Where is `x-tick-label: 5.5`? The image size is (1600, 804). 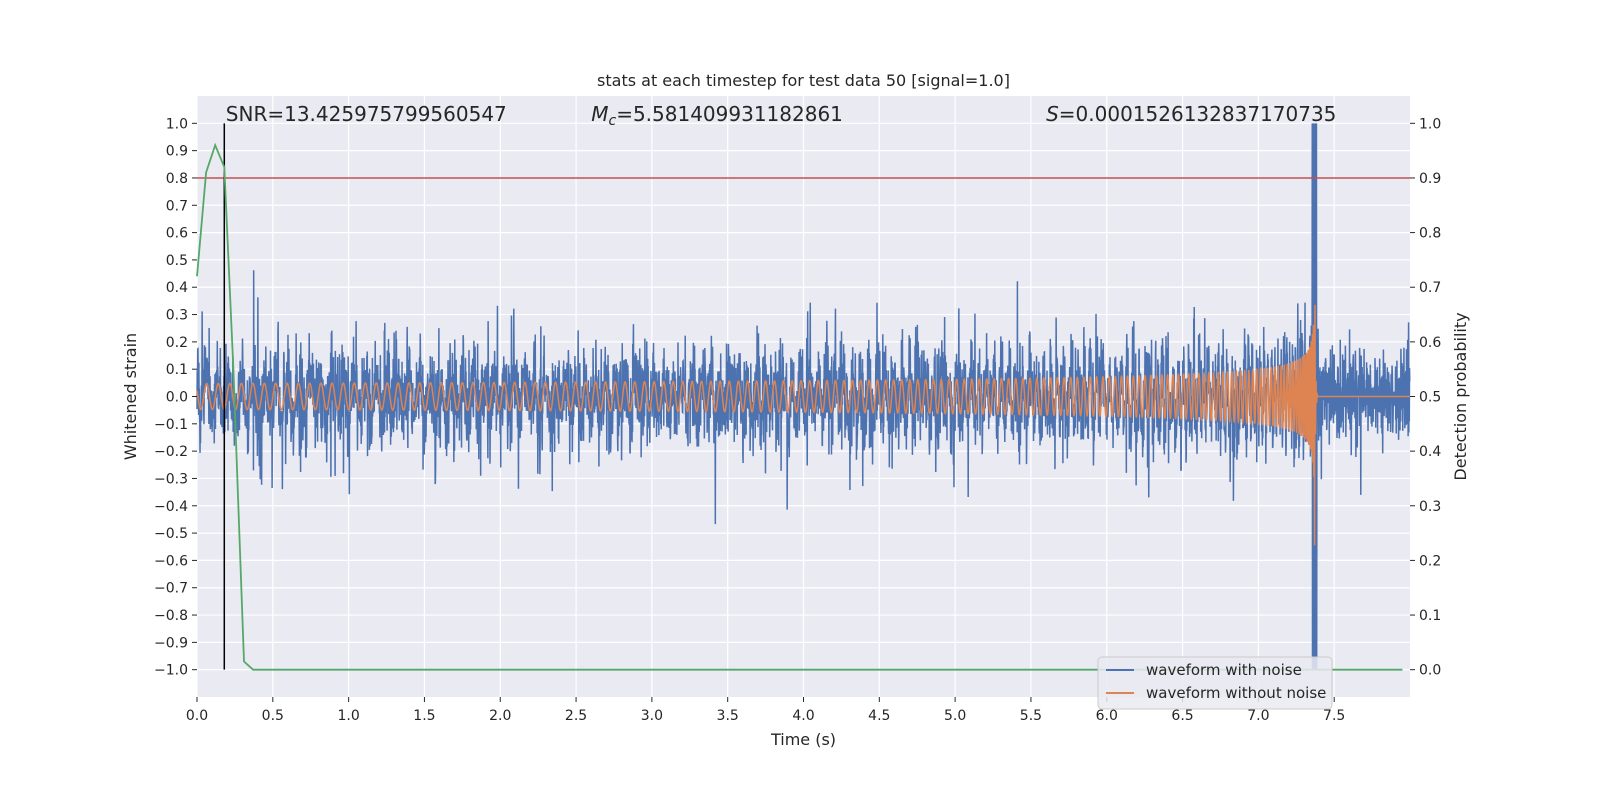
x-tick-label: 5.5 is located at coordinates (1031, 716).